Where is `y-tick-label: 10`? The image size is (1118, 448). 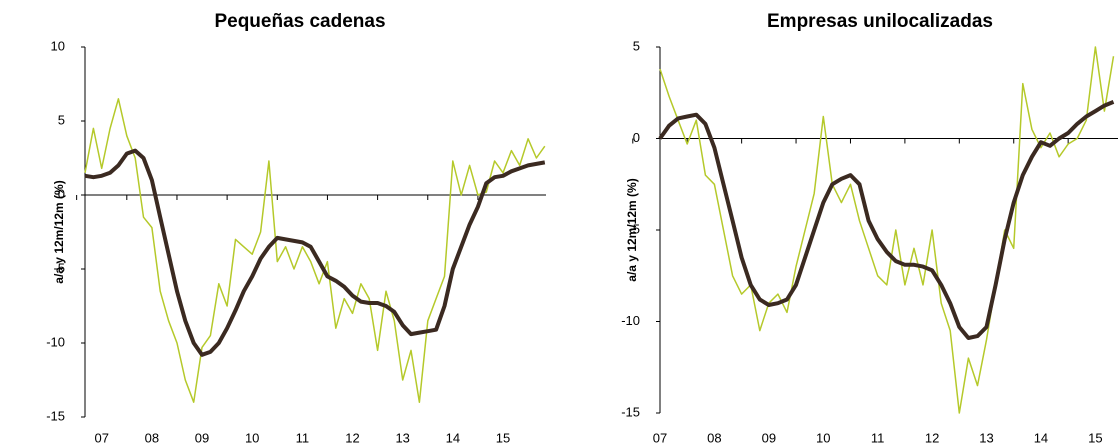
y-tick-label: 10 is located at coordinates (58, 45).